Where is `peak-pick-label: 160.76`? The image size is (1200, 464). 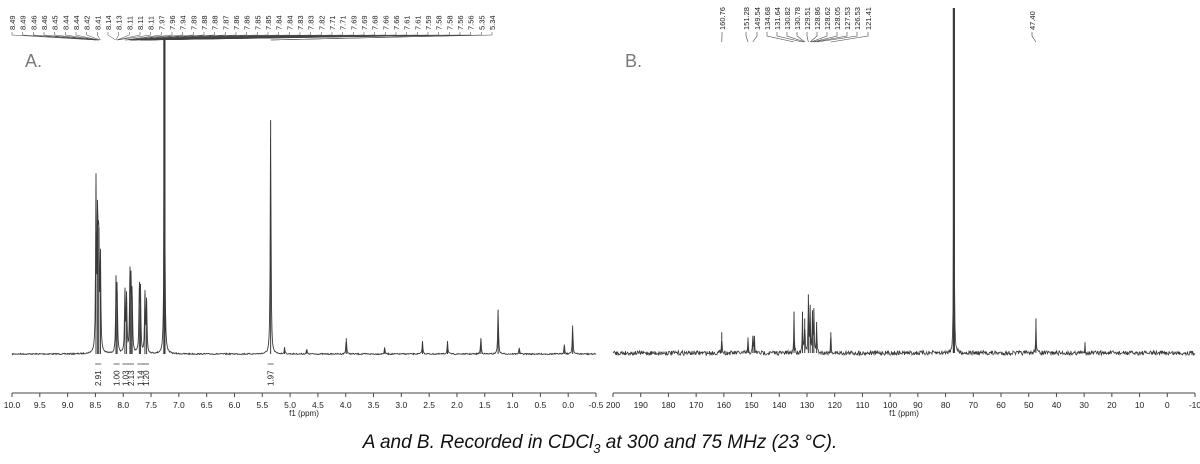
peak-pick-label: 160.76 is located at coordinates (722, 18).